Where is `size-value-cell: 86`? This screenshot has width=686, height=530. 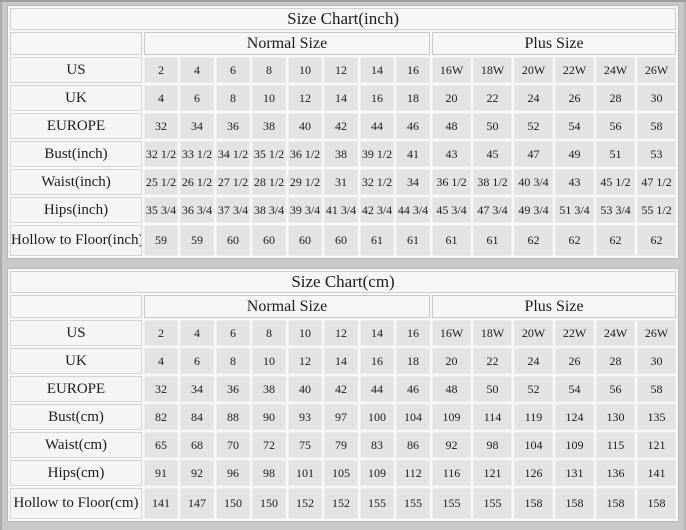 size-value-cell: 86 is located at coordinates (413, 445).